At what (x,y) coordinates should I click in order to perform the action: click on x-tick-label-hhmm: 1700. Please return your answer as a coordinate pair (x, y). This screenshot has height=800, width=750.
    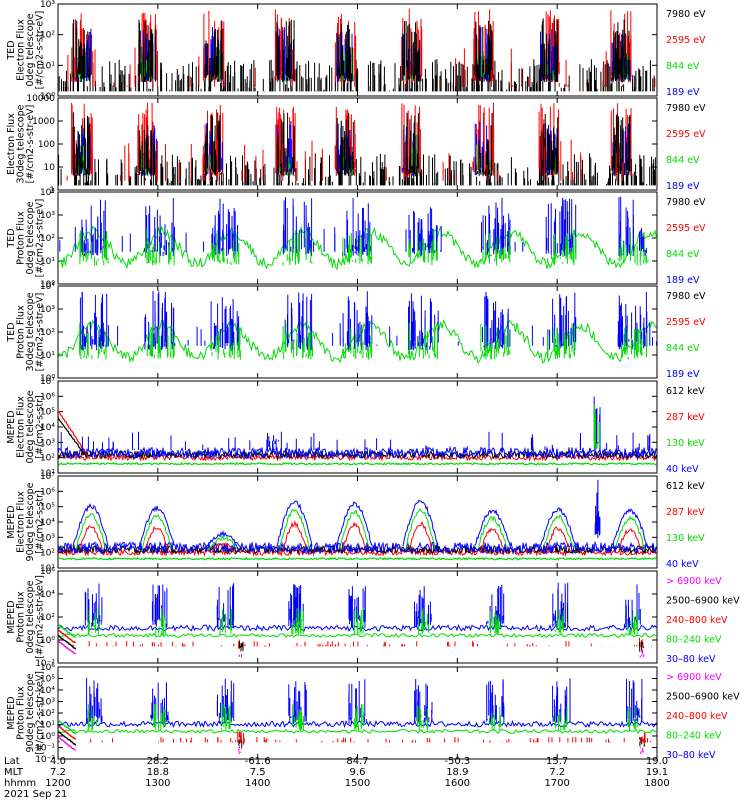
    Looking at the image, I should click on (556, 783).